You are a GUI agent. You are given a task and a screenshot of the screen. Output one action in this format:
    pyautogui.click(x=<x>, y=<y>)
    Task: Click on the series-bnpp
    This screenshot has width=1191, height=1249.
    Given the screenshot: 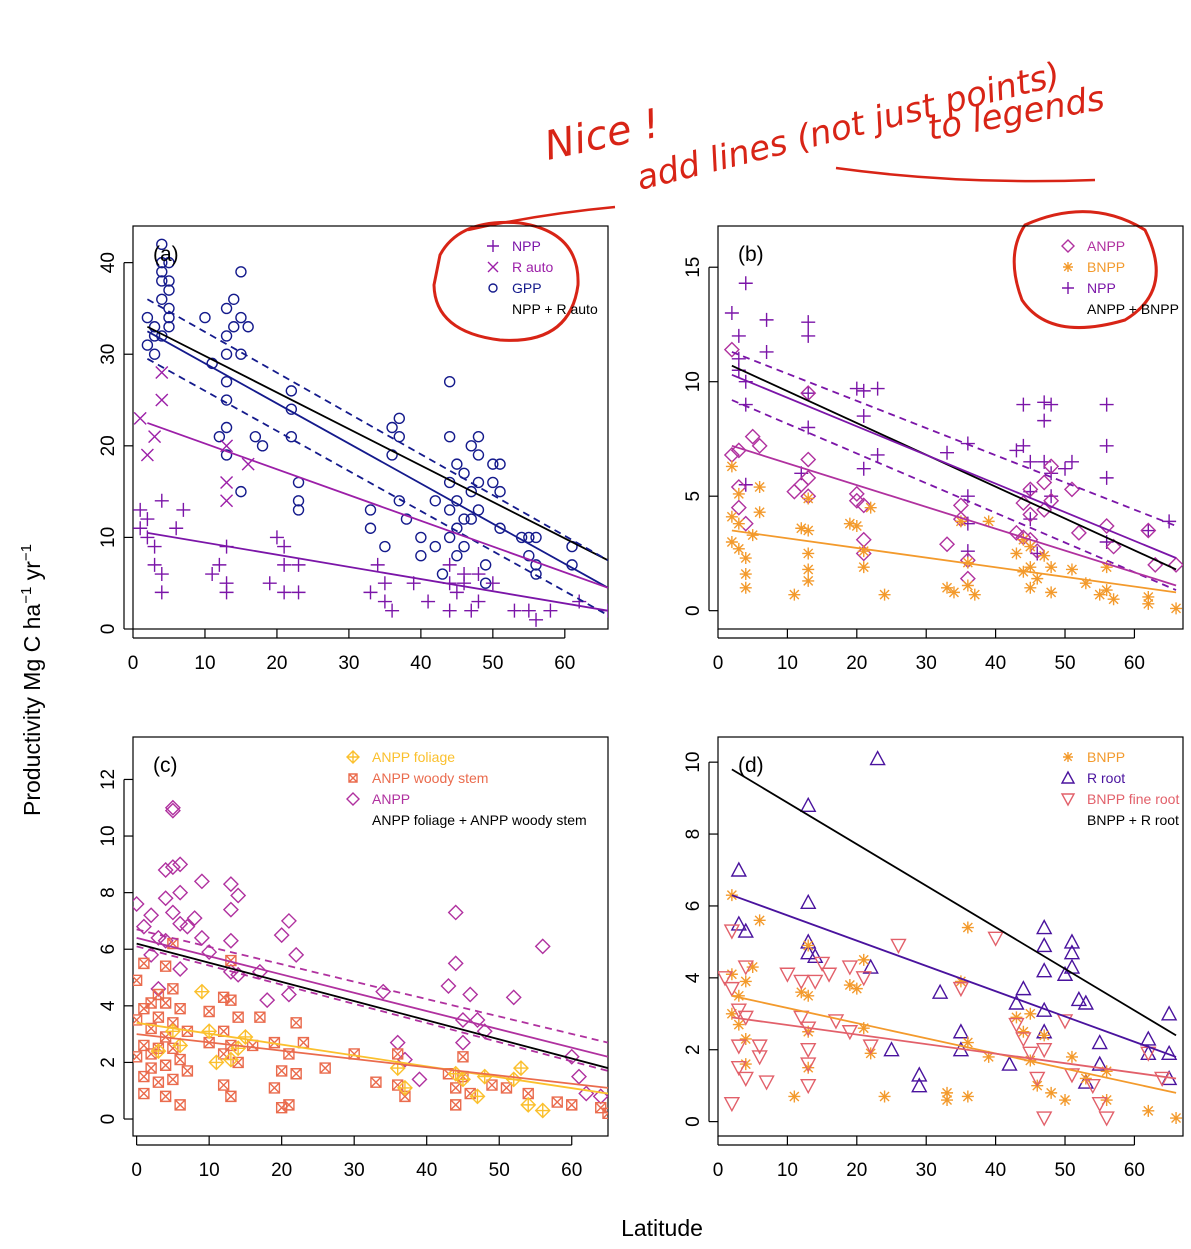 What is the action you would take?
    pyautogui.click(x=954, y=1007)
    